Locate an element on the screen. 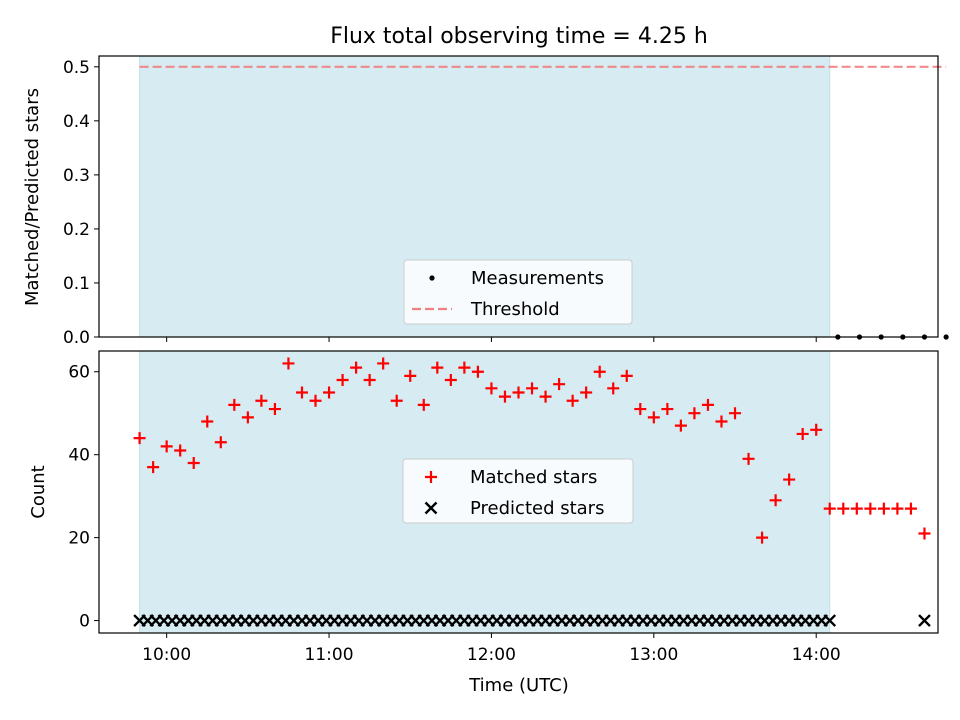 The width and height of the screenshot is (960, 720). ratio-y-tick-label: 0.3 is located at coordinates (76, 176).